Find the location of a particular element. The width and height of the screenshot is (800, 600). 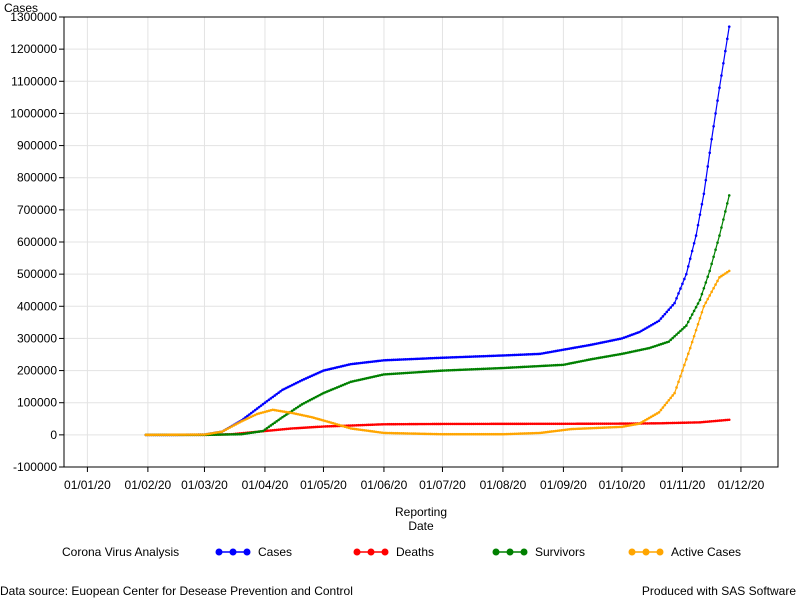

y-tick-label: 900000 is located at coordinates (37, 146).